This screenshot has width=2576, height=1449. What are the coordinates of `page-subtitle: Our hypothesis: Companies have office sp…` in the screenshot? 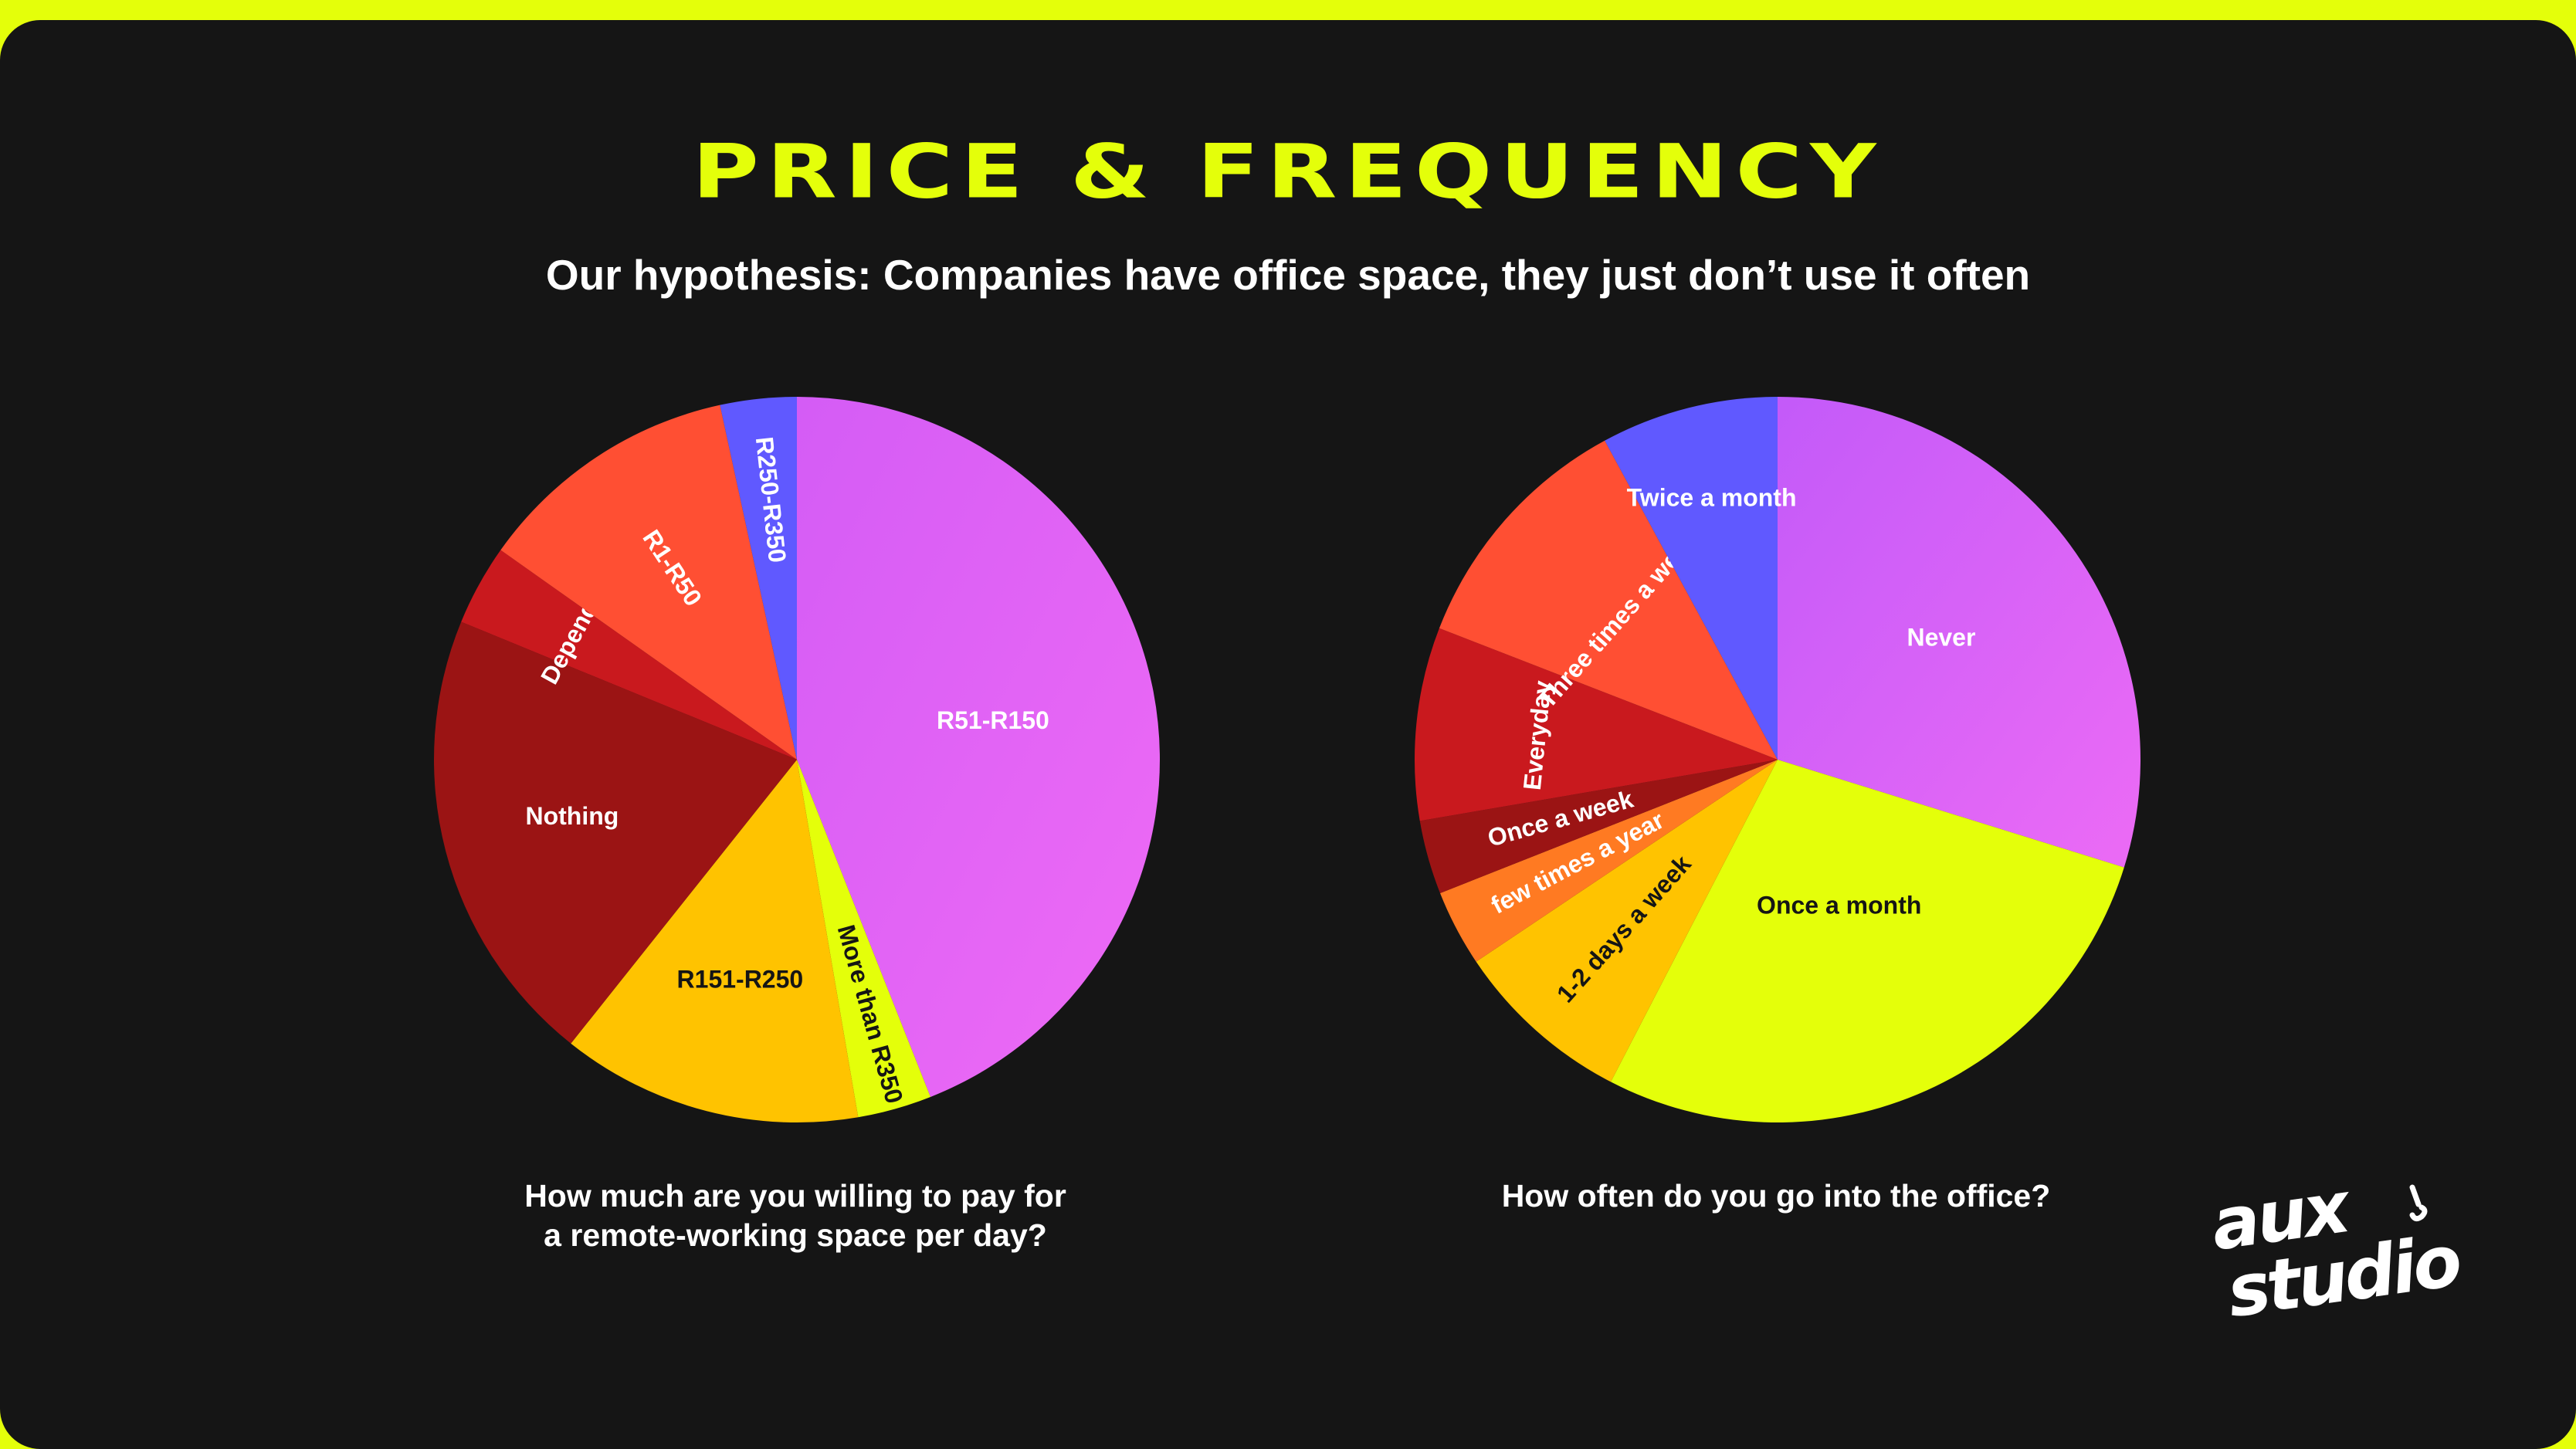 It's located at (1288, 275).